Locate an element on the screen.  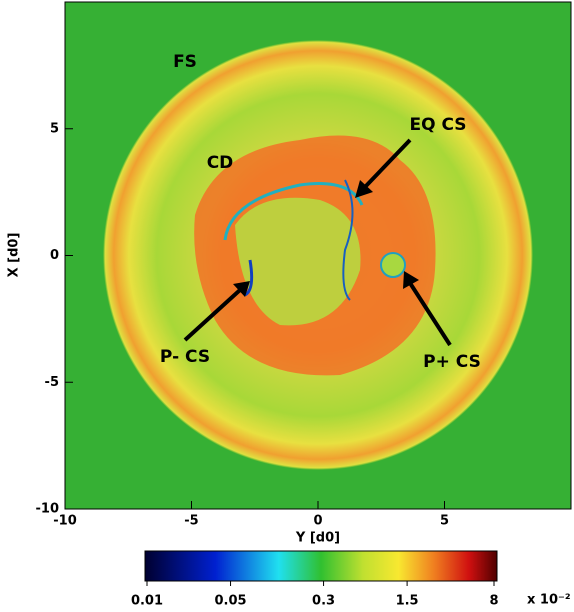
colorbar-tick-label: 1.5 is located at coordinates (407, 601).